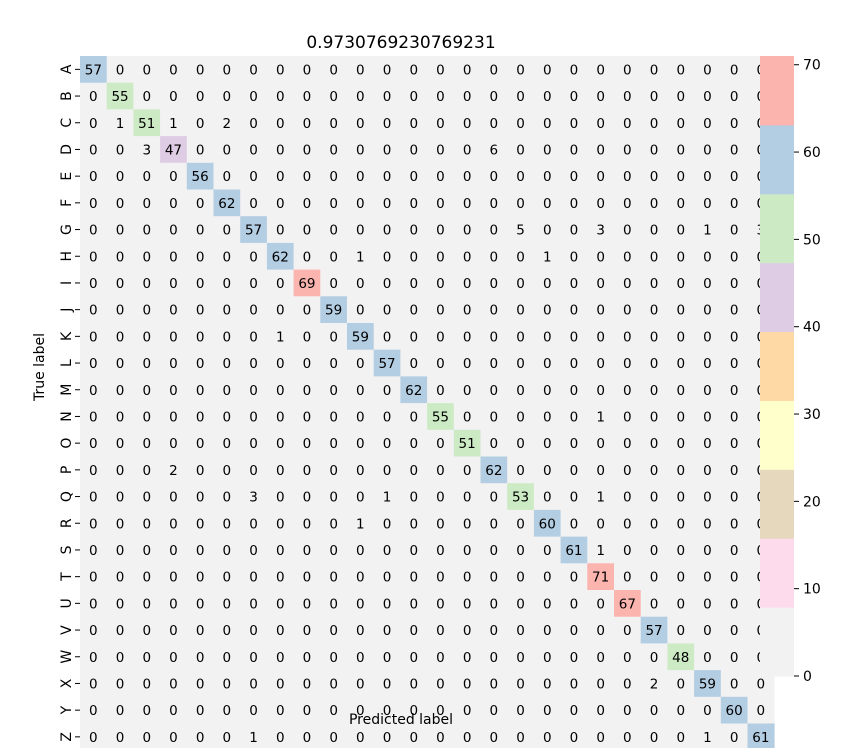 The height and width of the screenshot is (752, 858). I want to click on y-tick-label: W, so click(67, 657).